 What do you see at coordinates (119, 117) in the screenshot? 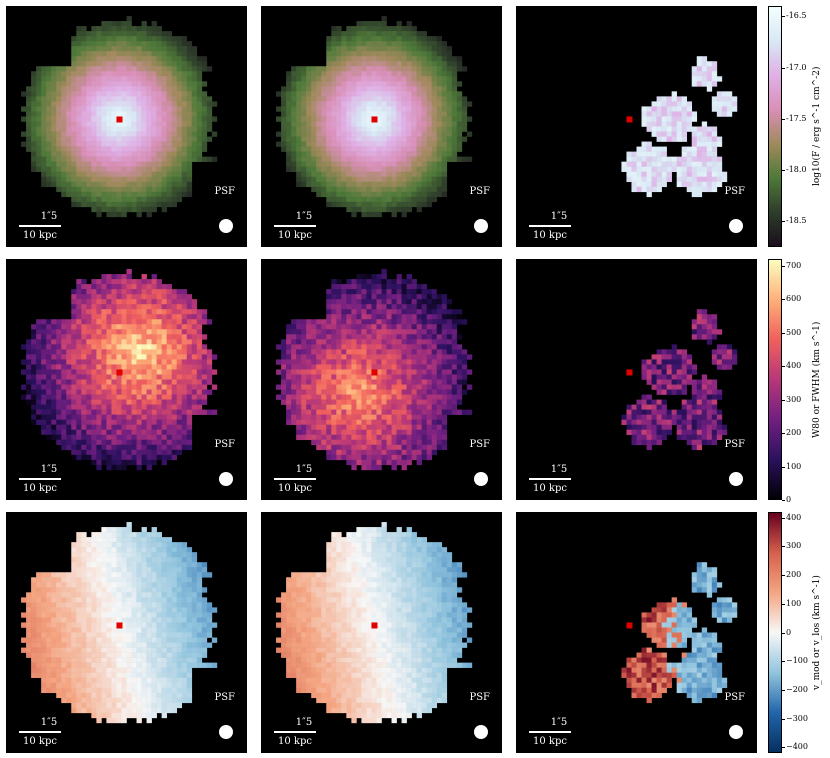
I see `heatmap-pixels` at bounding box center [119, 117].